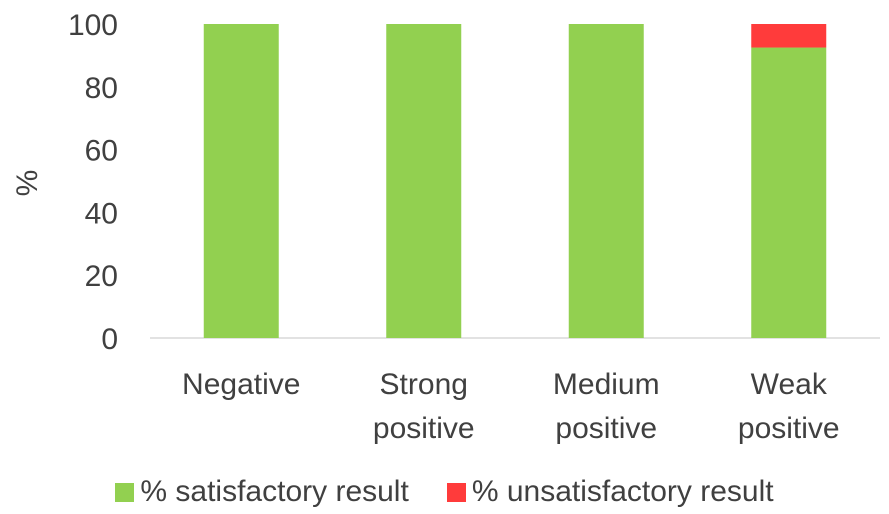 Image resolution: width=889 pixels, height=514 pixels. I want to click on y-tick-label: 60, so click(101, 151).